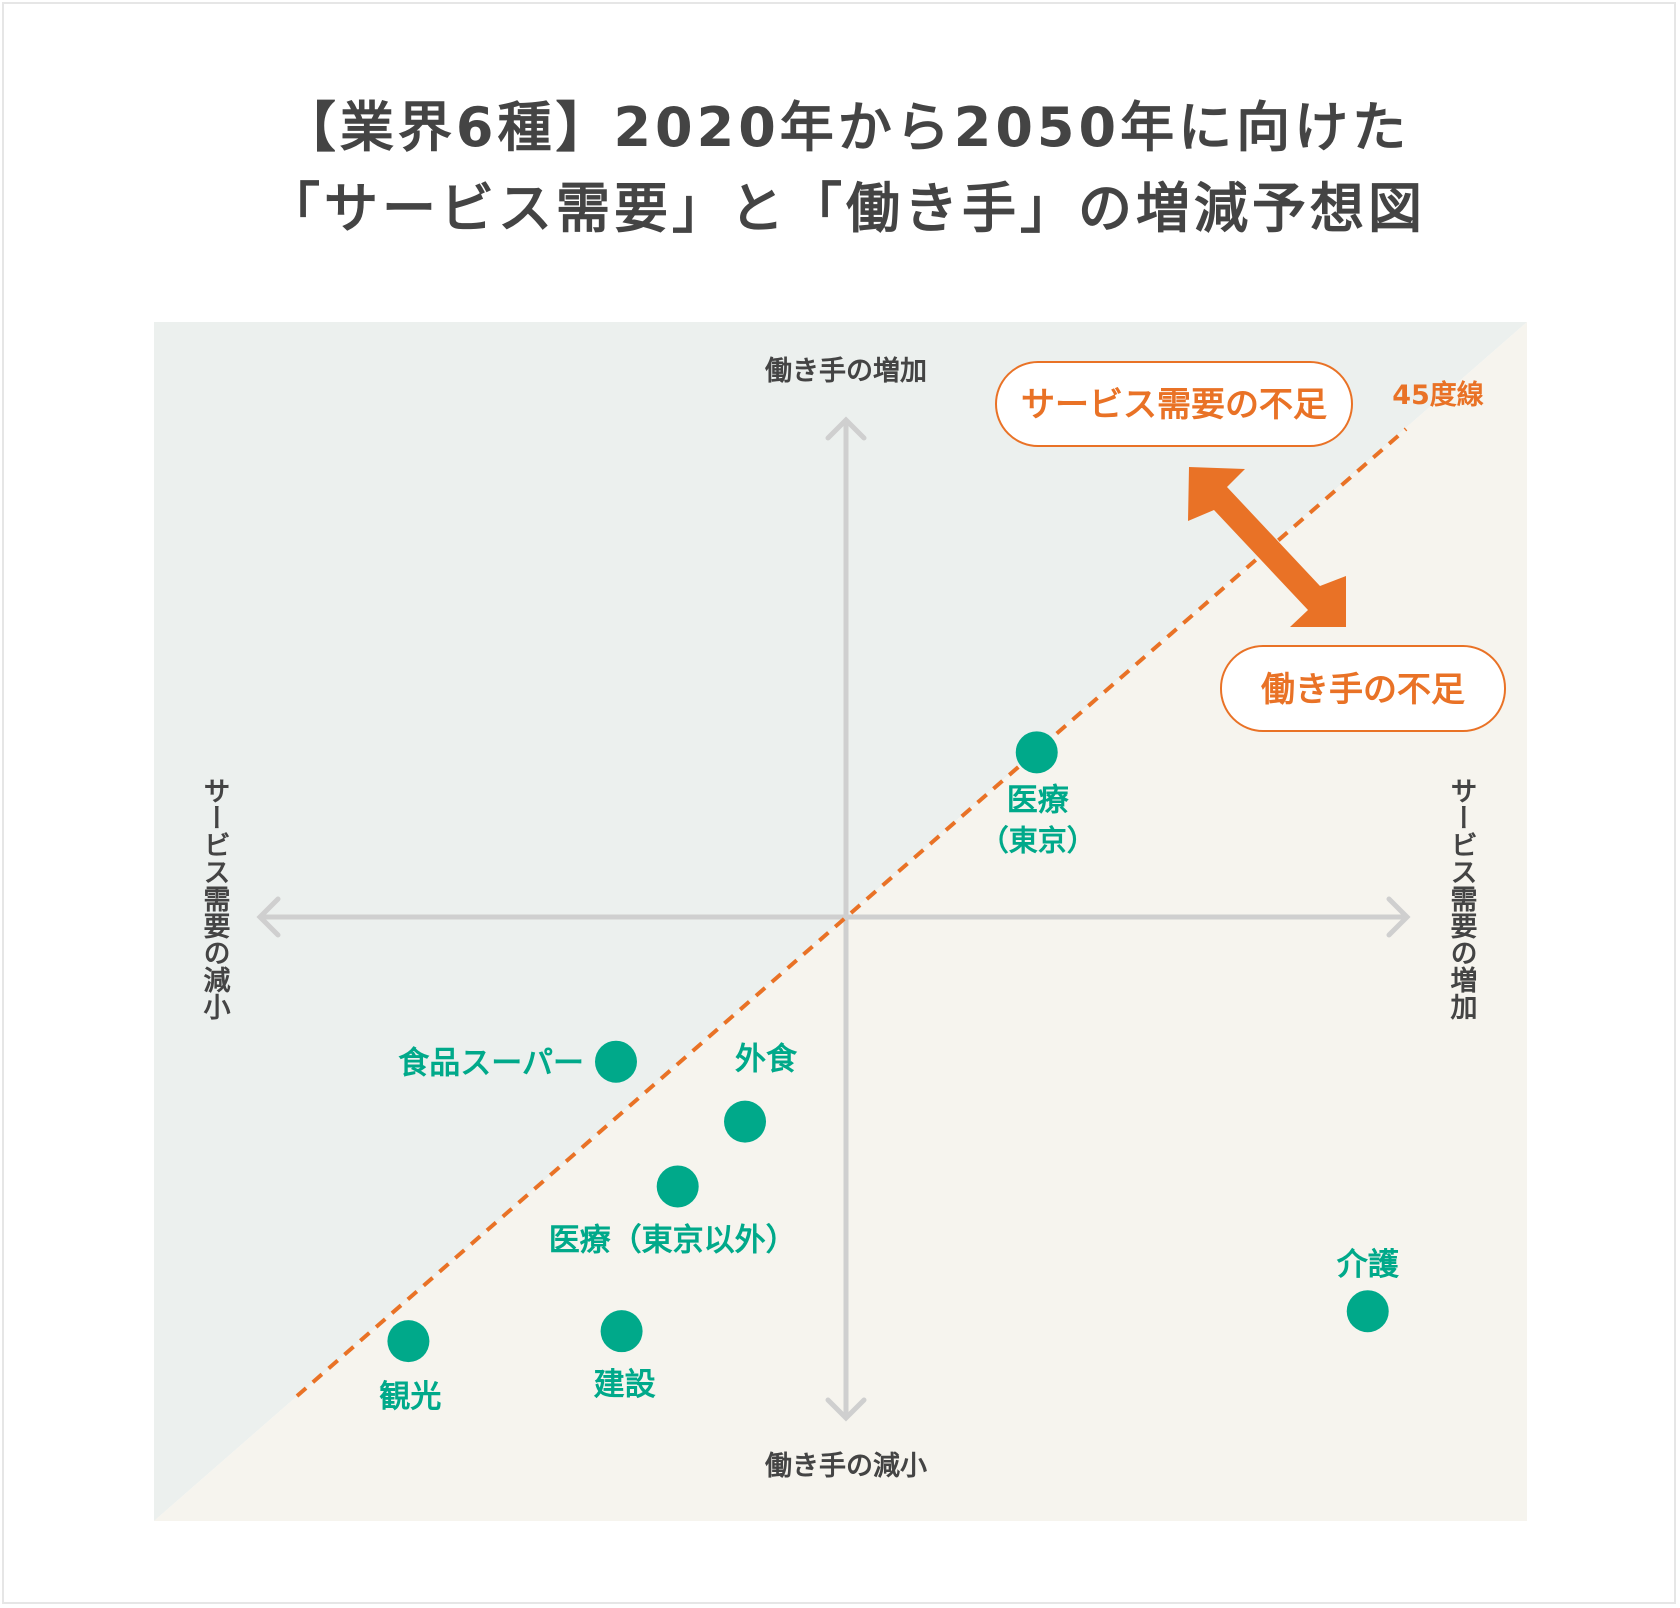 This screenshot has width=1680, height=1608. What do you see at coordinates (1038, 840) in the screenshot?
I see `data-point-sublabel: （東京）` at bounding box center [1038, 840].